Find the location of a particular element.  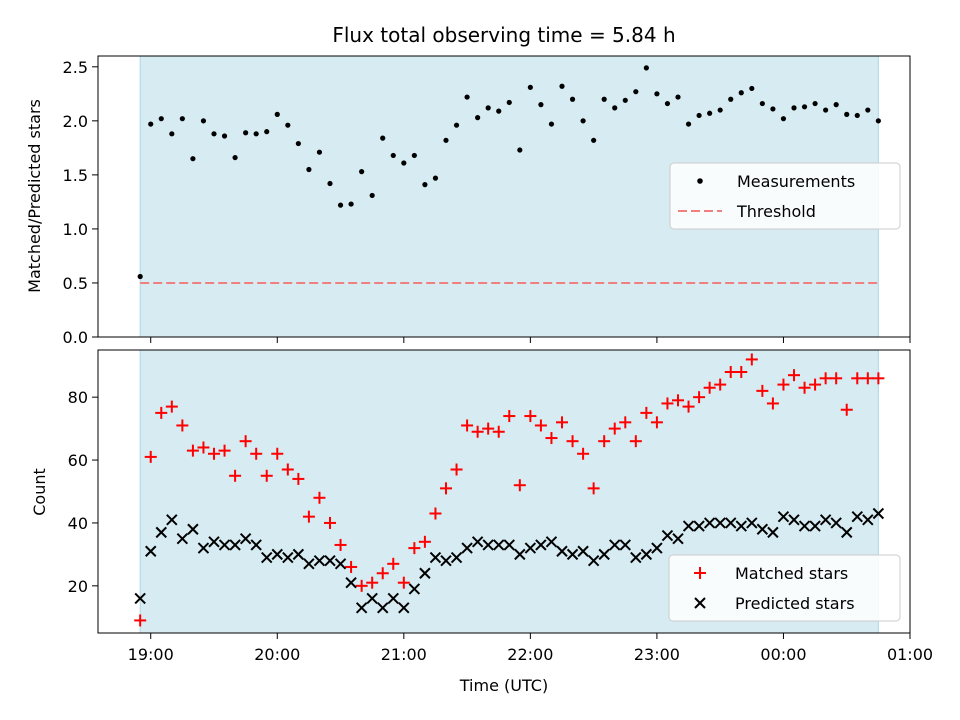

legend-threshold-label: Threshold is located at coordinates (776, 211).